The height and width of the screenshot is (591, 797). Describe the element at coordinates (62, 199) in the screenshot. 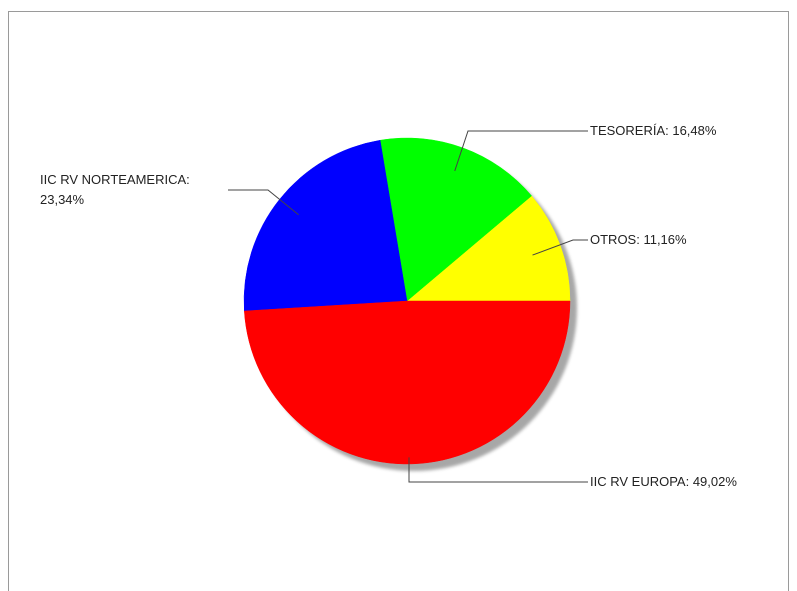

I see `slice-label-2-line1: 23,34%` at that location.